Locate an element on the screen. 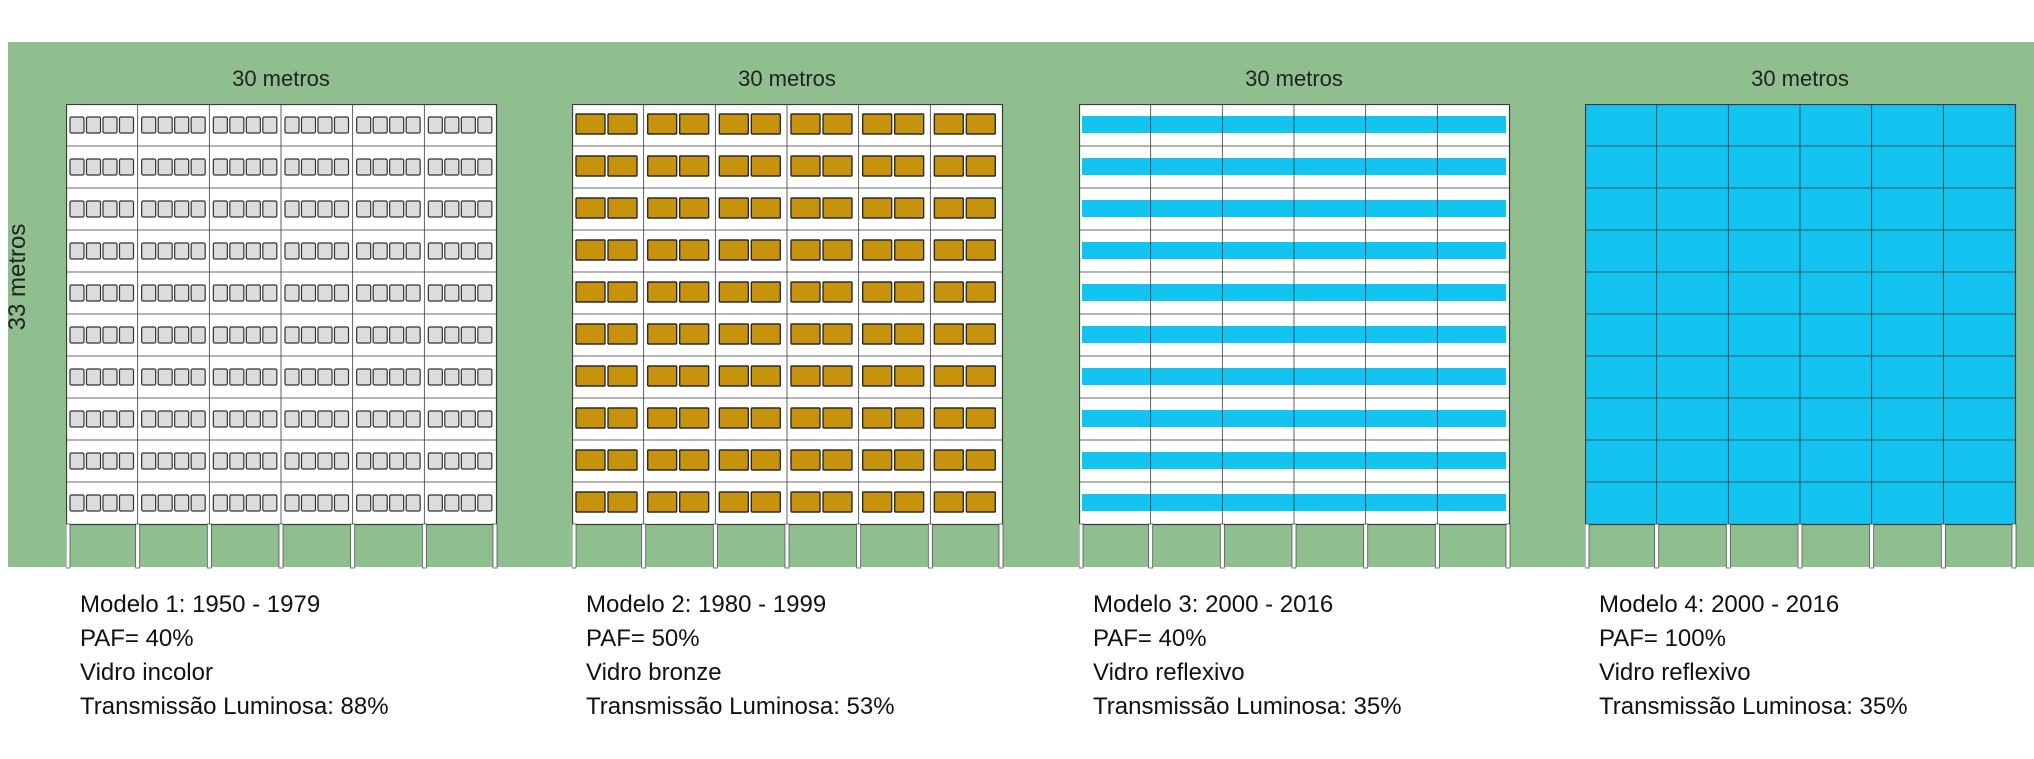 The height and width of the screenshot is (759, 2034). model-transmission: Transmissão Luminosa: 88% is located at coordinates (234, 706).